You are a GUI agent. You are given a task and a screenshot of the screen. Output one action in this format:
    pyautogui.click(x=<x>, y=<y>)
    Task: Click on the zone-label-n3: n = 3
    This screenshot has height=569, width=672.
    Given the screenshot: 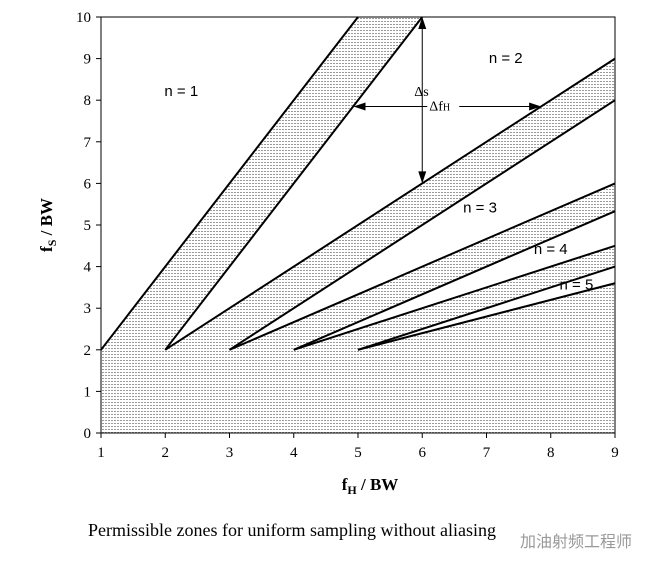 What is the action you would take?
    pyautogui.click(x=480, y=208)
    